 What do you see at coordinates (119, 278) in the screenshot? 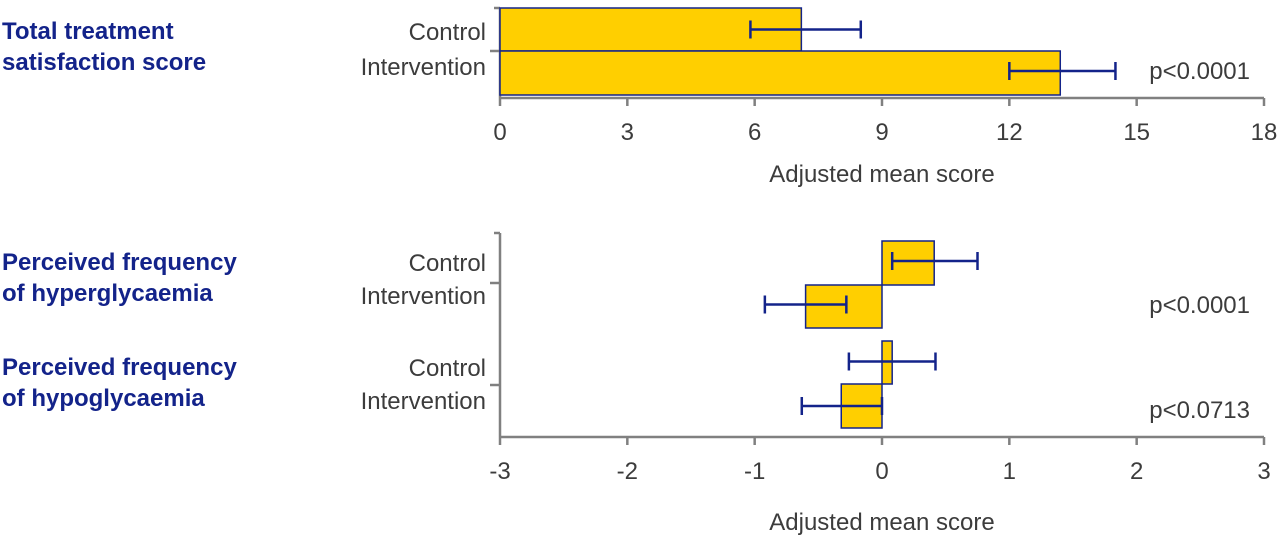
I see `measure-label-hyperglycaemia: Perceived frequency of hyperglycaemia` at bounding box center [119, 278].